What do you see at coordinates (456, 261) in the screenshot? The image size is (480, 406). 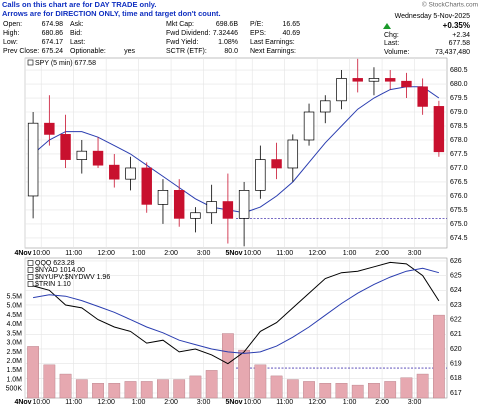 I see `y-tick-label: 626` at bounding box center [456, 261].